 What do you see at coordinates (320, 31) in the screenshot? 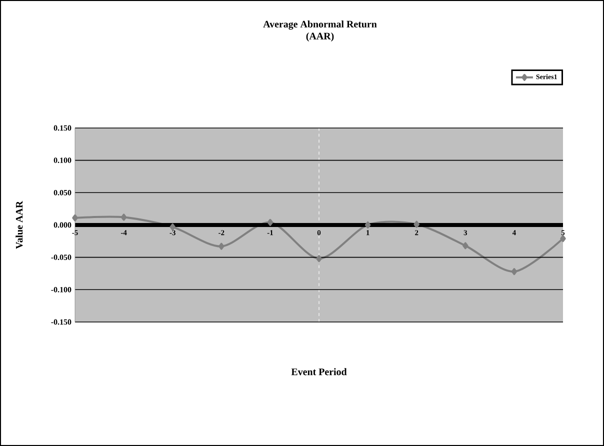
I see `chart-title: Average Abnormal Return (AAR)` at bounding box center [320, 31].